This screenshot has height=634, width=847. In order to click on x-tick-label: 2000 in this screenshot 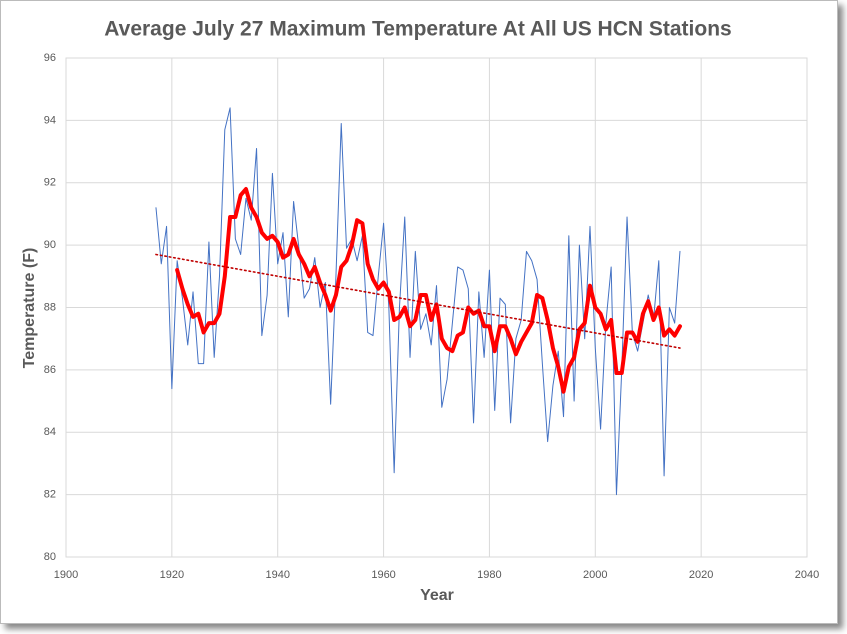, I will do `click(595, 575)`.